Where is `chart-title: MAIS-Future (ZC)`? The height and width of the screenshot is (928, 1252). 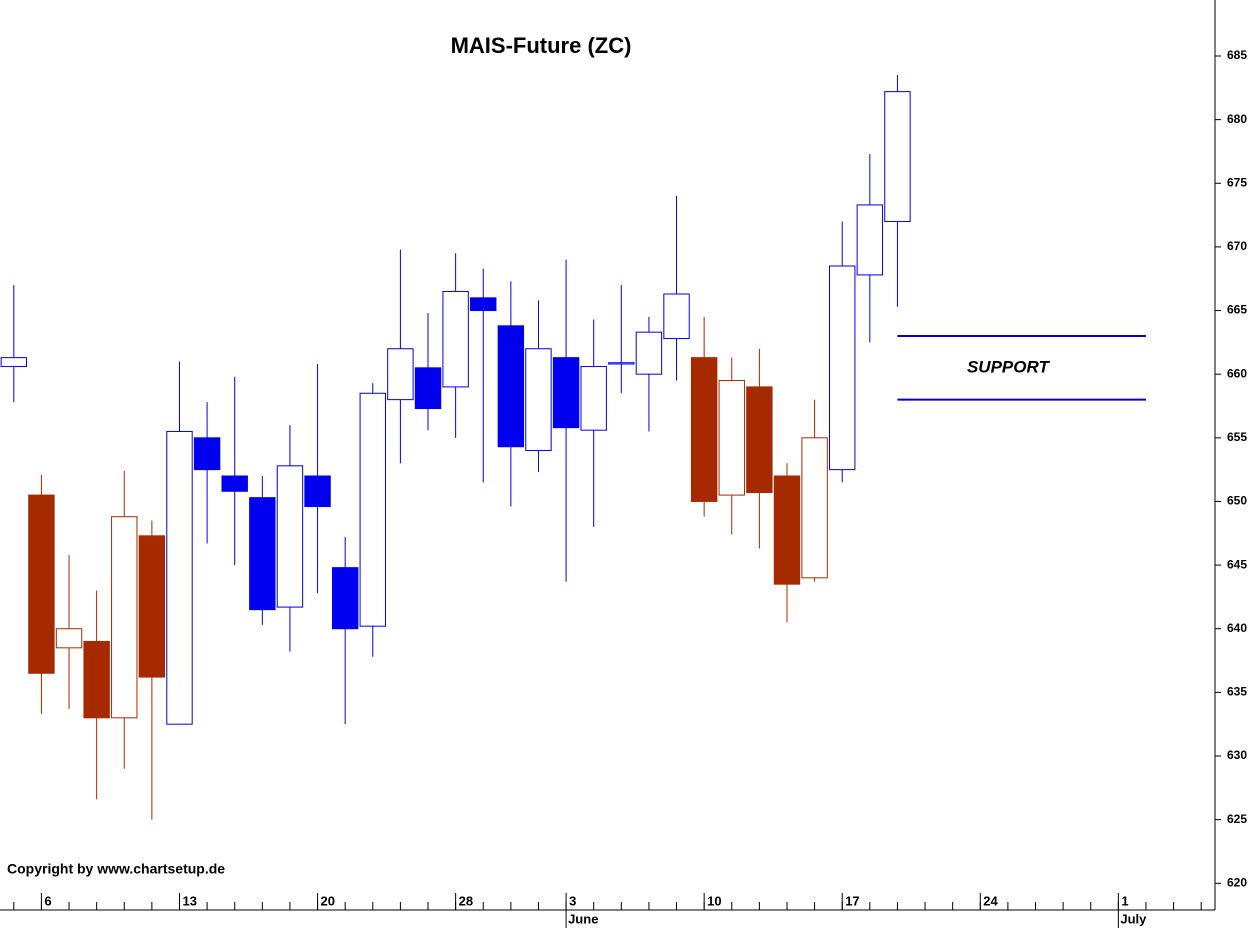 chart-title: MAIS-Future (ZC) is located at coordinates (541, 45).